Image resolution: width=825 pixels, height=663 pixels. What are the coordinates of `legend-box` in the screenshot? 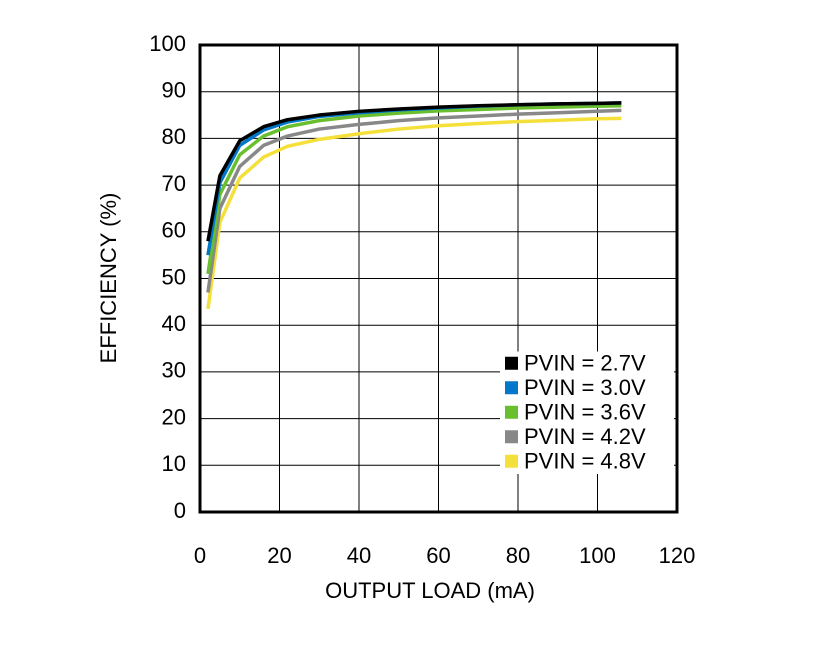 It's located at (587, 412).